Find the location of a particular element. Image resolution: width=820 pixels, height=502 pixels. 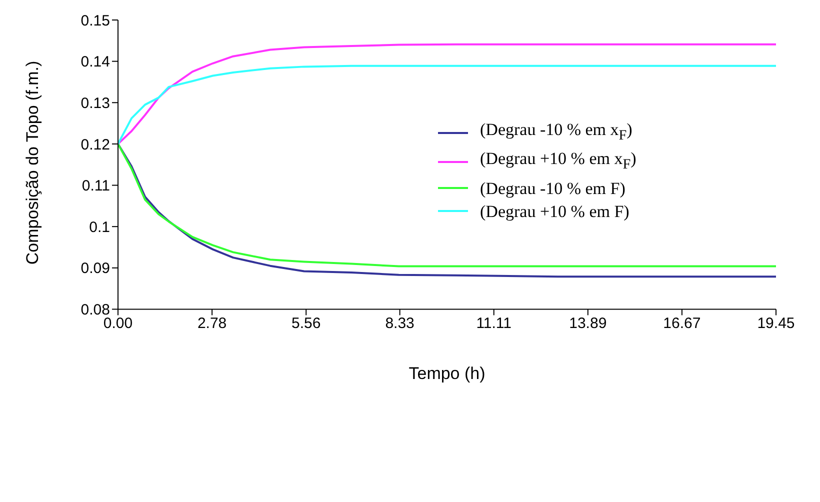

x-tick-label: 11.11 is located at coordinates (494, 323).